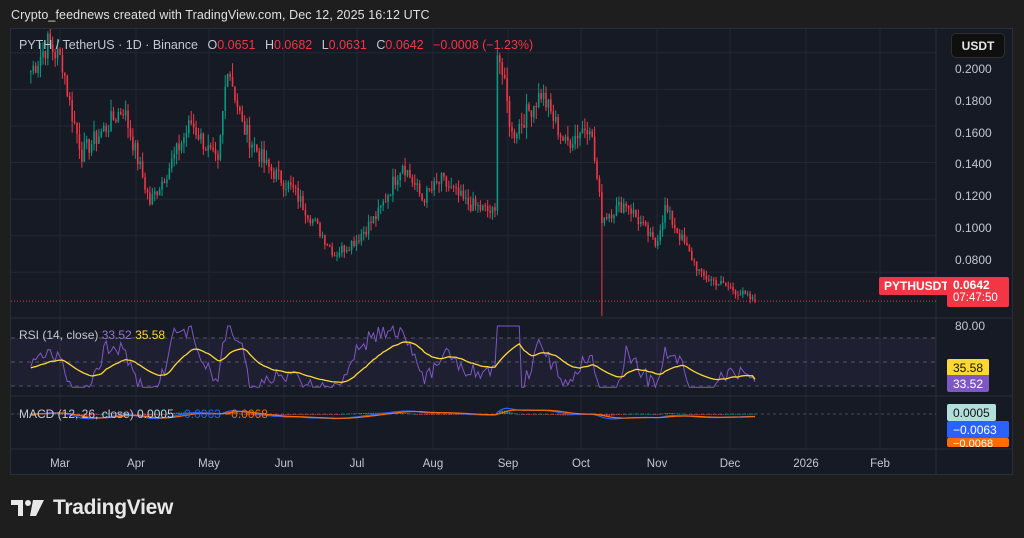 The height and width of the screenshot is (538, 1024). Describe the element at coordinates (973, 69) in the screenshot. I see `price-tick: 0.2000` at that location.